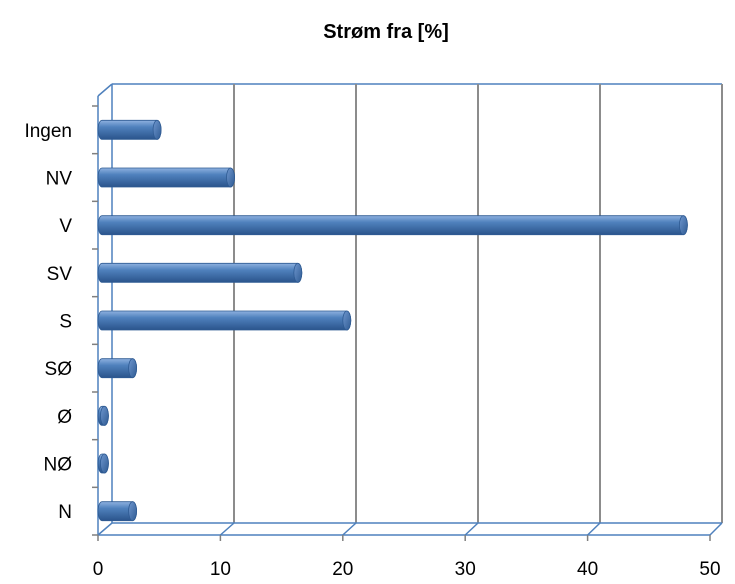 The width and height of the screenshot is (735, 584). What do you see at coordinates (587, 569) in the screenshot?
I see `x-tick-label: 40` at bounding box center [587, 569].